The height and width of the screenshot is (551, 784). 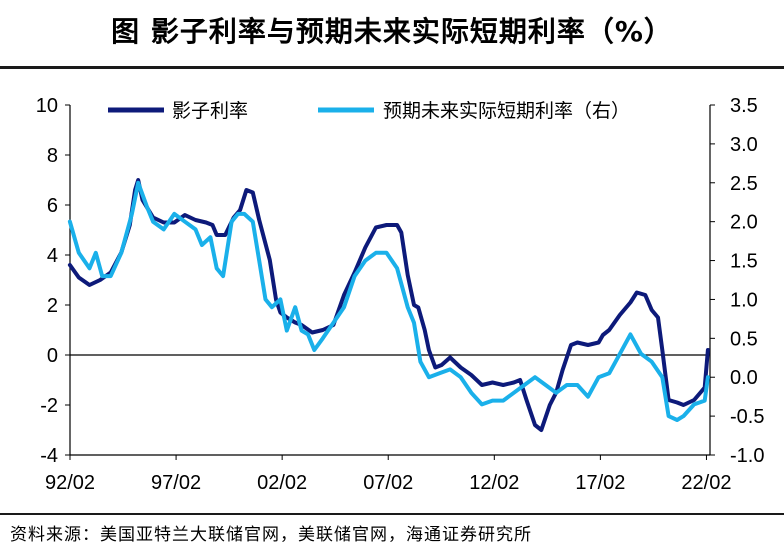 What do you see at coordinates (49, 456) in the screenshot?
I see `left-tick-label: -4` at bounding box center [49, 456].